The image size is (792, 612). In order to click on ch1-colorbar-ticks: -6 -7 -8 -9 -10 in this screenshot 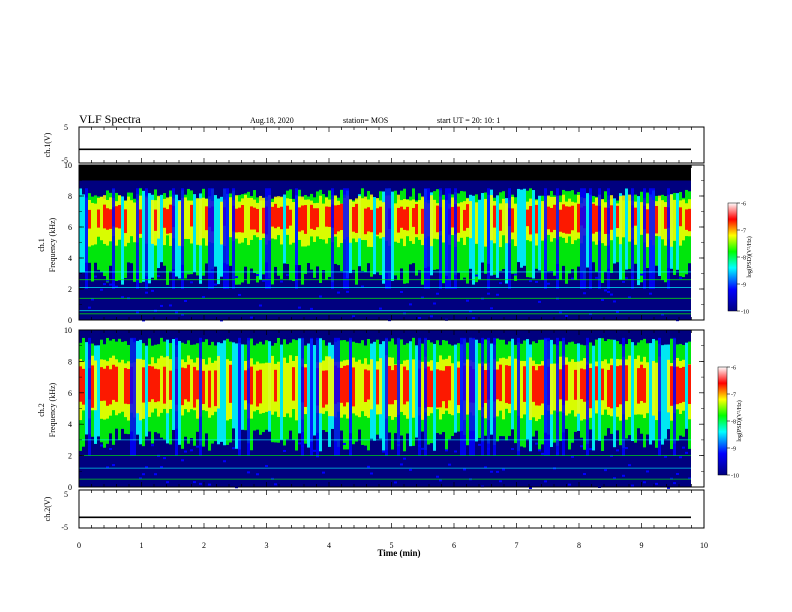, I will do `click(743, 259)`.